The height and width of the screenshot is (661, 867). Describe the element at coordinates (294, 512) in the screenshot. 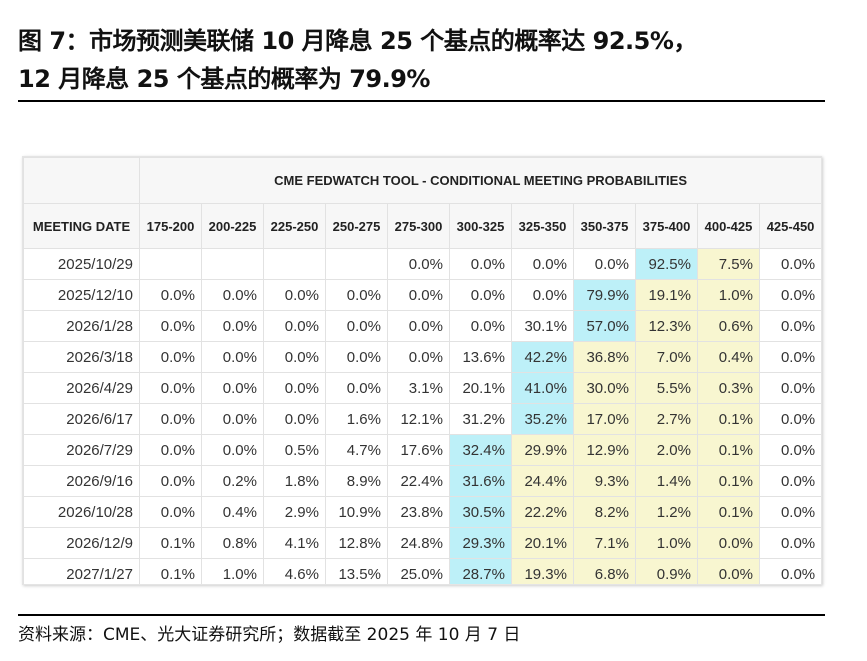

I see `probability-cell: 2.9%` at that location.